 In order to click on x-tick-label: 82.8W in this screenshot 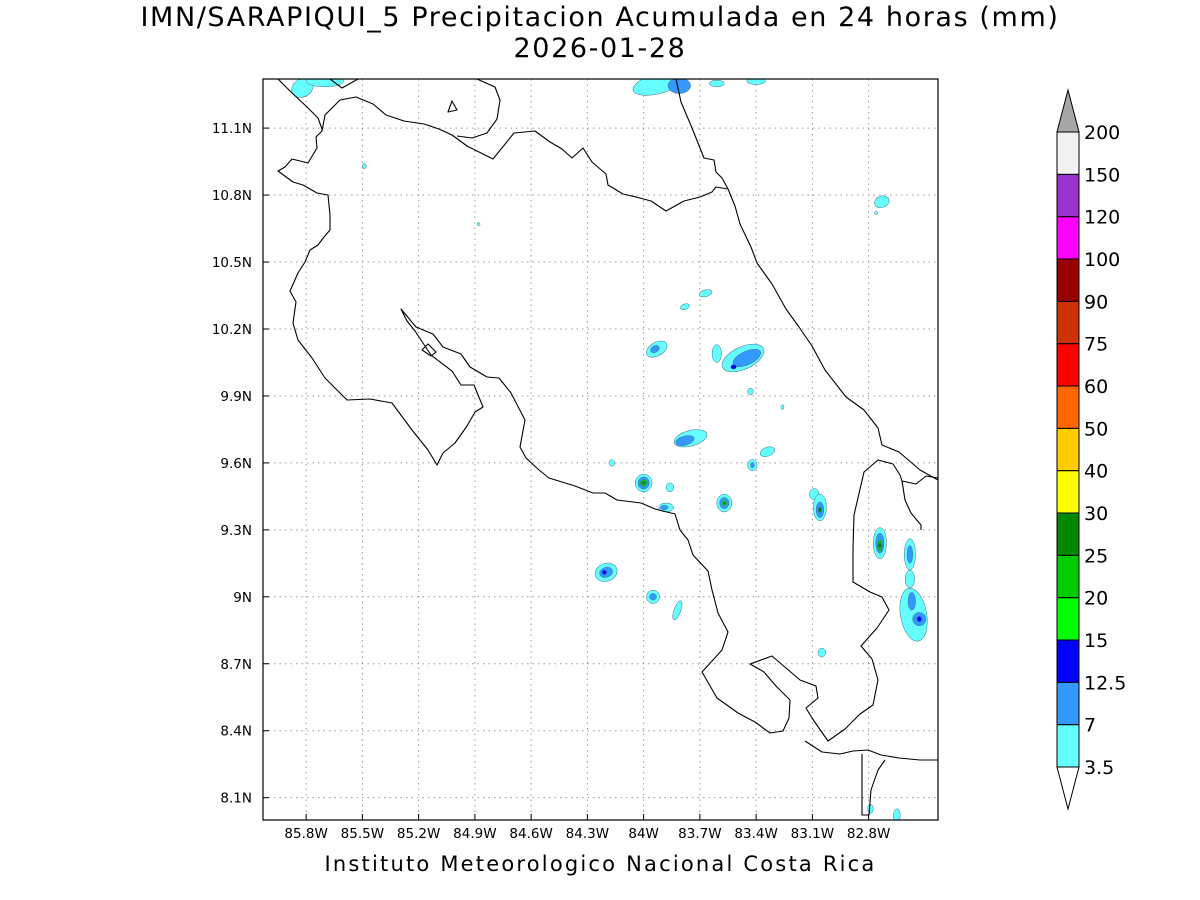, I will do `click(868, 834)`.